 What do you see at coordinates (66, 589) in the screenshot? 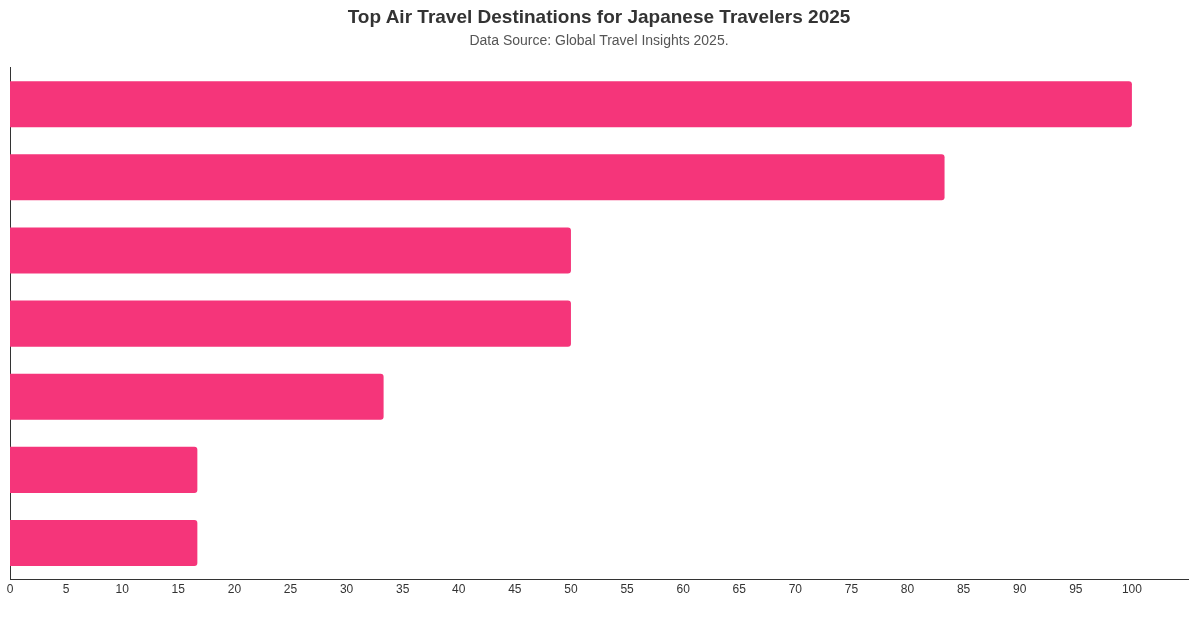
I see `x-tick-label: 5` at bounding box center [66, 589].